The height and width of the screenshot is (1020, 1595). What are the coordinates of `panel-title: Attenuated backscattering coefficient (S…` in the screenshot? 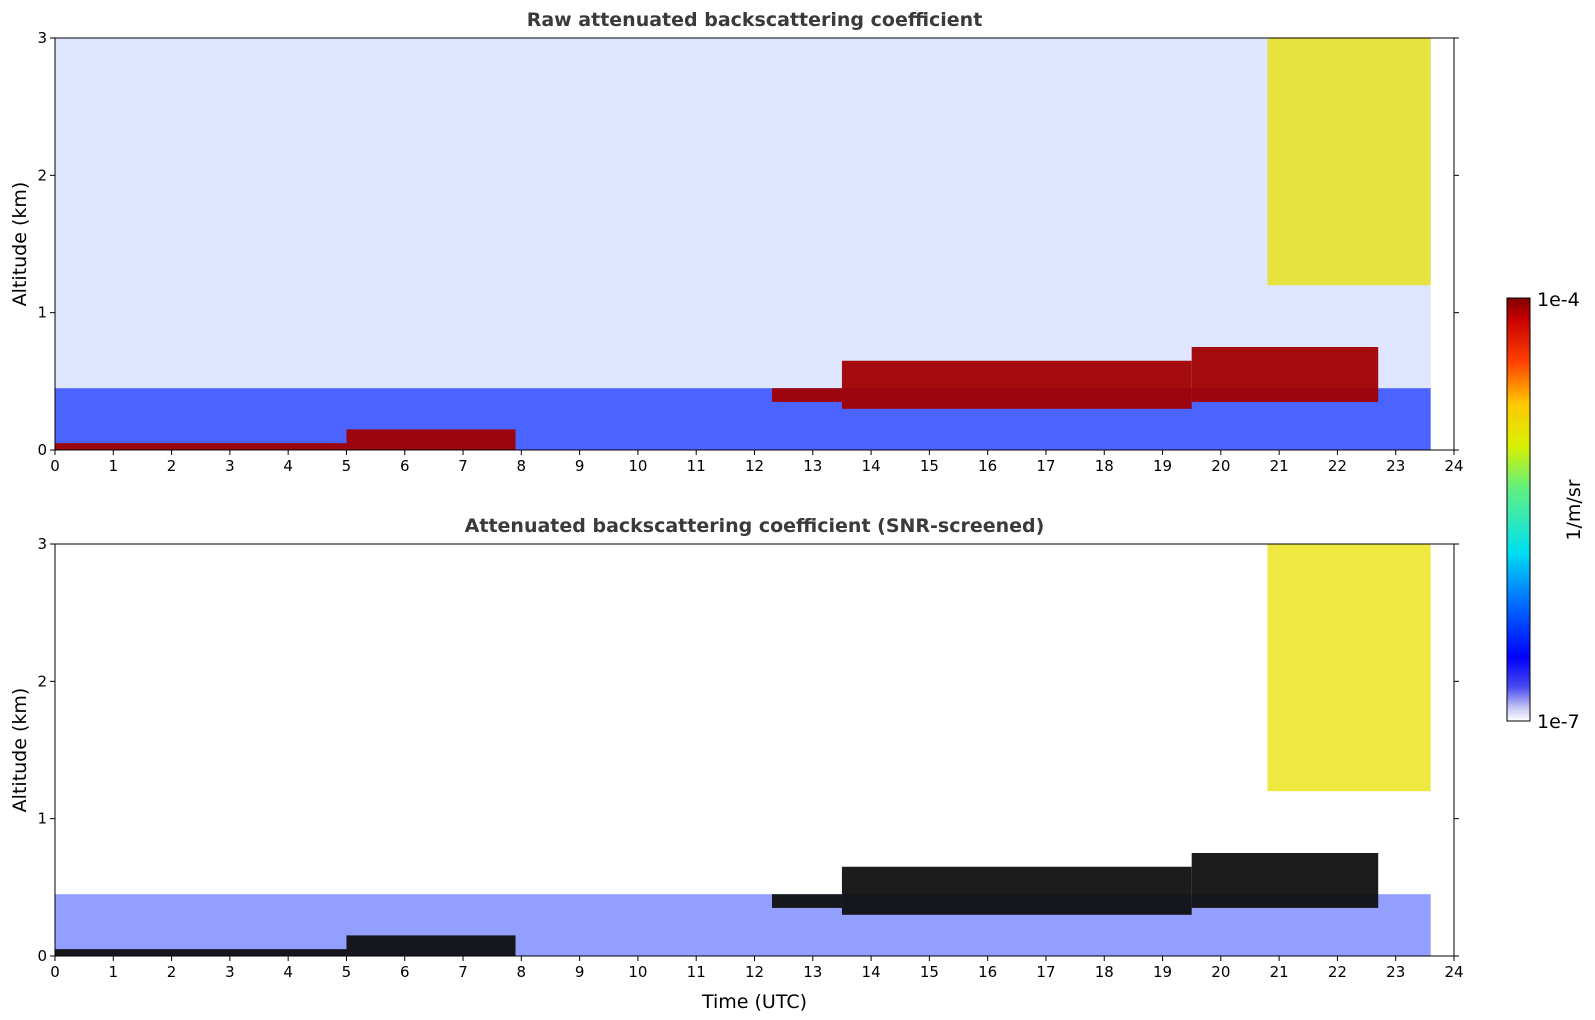 It's located at (755, 526).